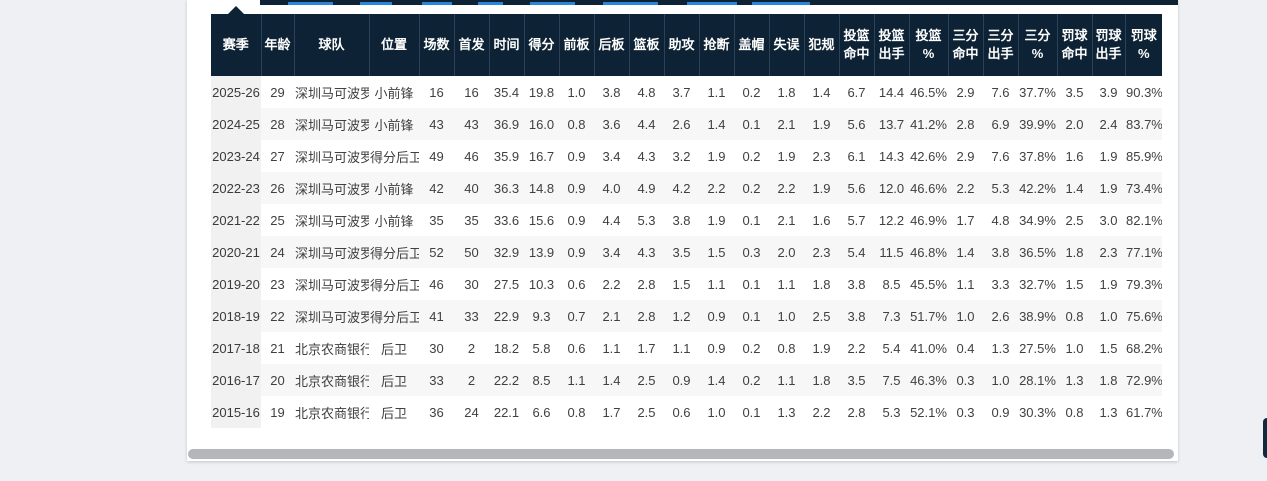 The width and height of the screenshot is (1267, 481). Describe the element at coordinates (471, 220) in the screenshot. I see `cell-starts: 35` at that location.